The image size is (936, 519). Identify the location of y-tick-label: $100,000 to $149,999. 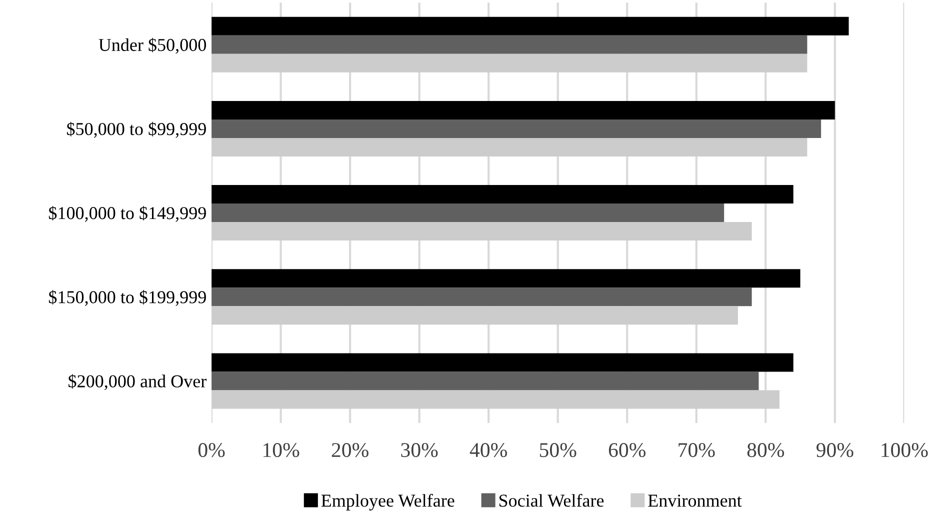
(127, 214).